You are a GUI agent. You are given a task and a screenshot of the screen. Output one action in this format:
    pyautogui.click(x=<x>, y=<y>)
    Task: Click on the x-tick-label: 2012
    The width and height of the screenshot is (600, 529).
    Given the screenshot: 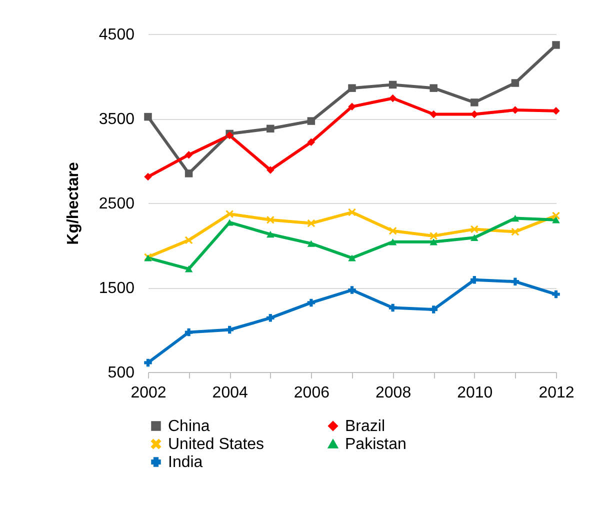 What is the action you would take?
    pyautogui.click(x=556, y=393)
    